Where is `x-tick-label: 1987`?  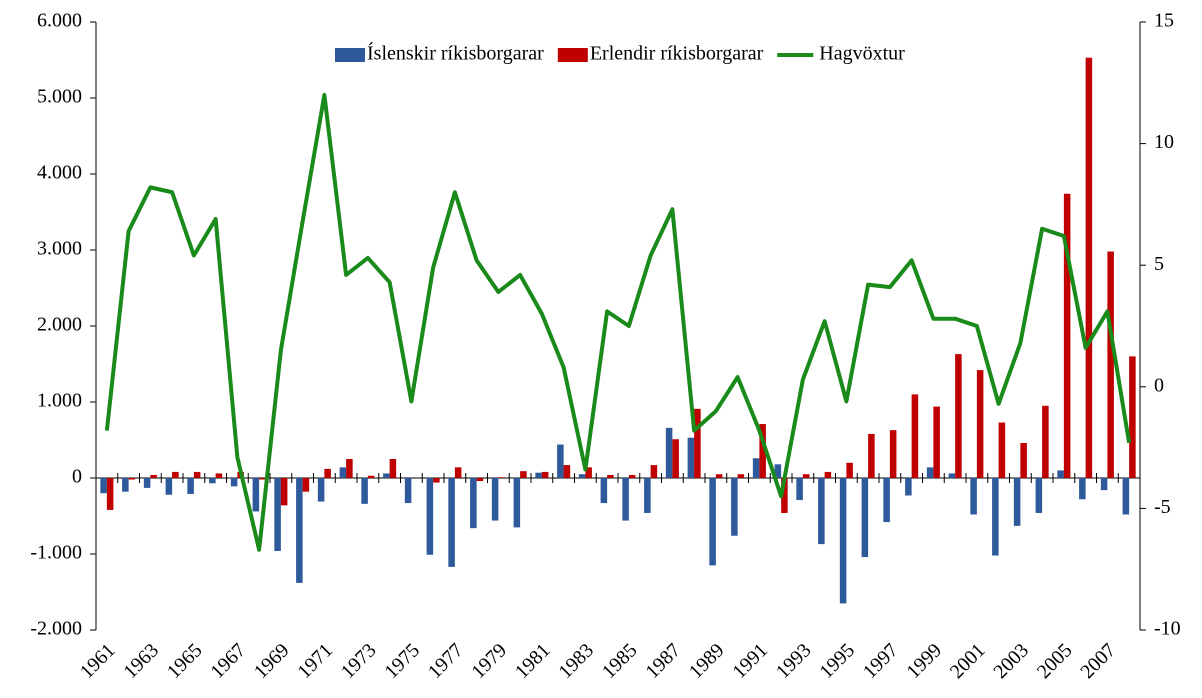
x-tick-label: 1987 is located at coordinates (663, 661).